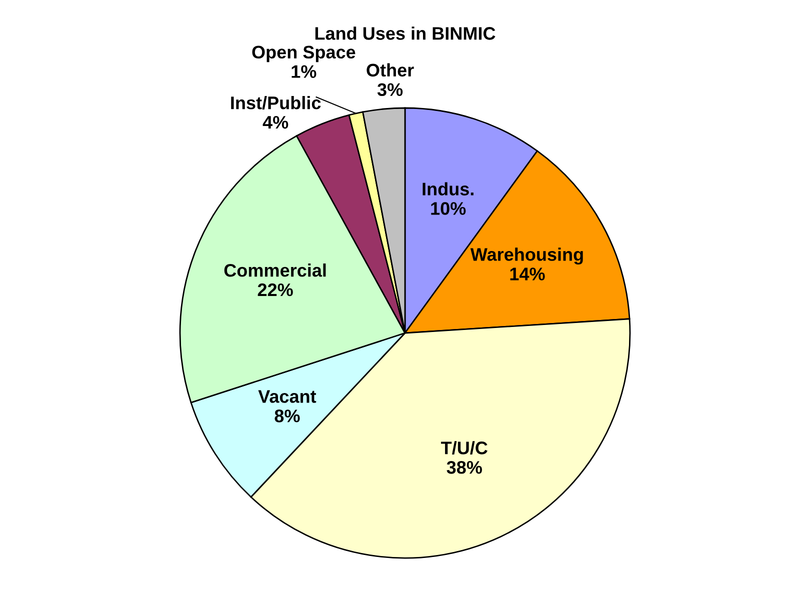  I want to click on slice-label: Vacant, so click(287, 396).